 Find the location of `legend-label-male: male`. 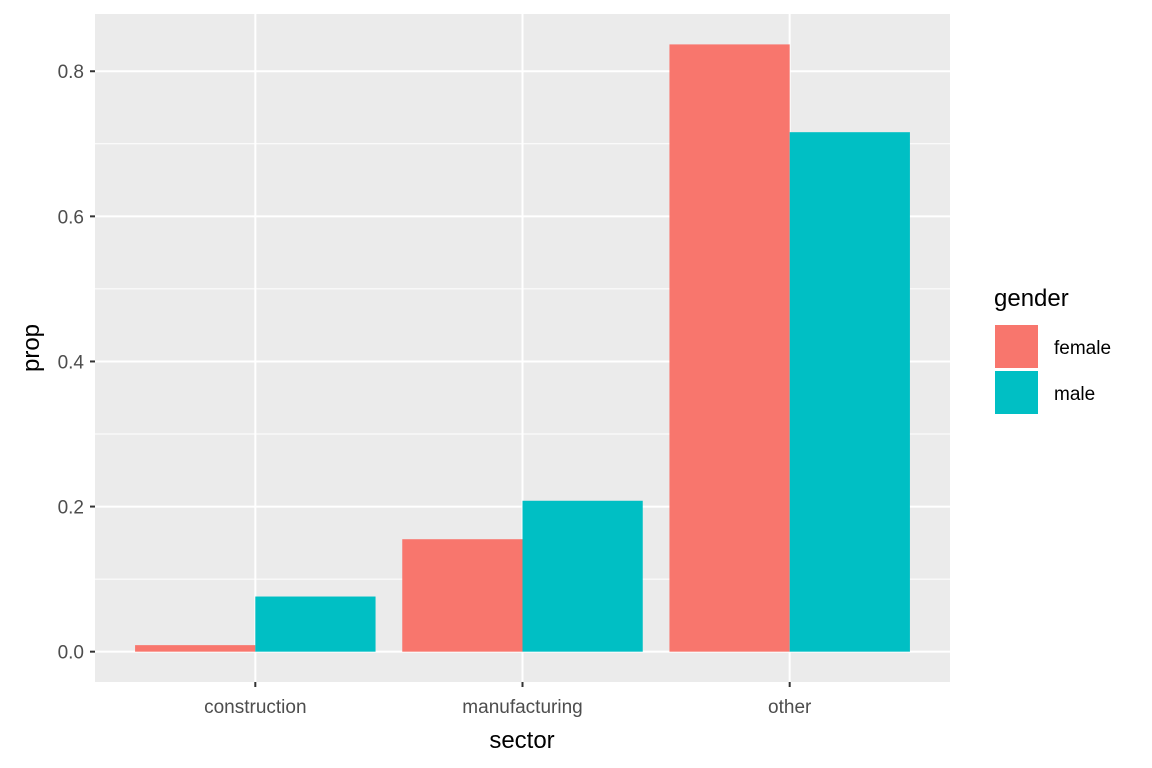

legend-label-male: male is located at coordinates (1074, 394).